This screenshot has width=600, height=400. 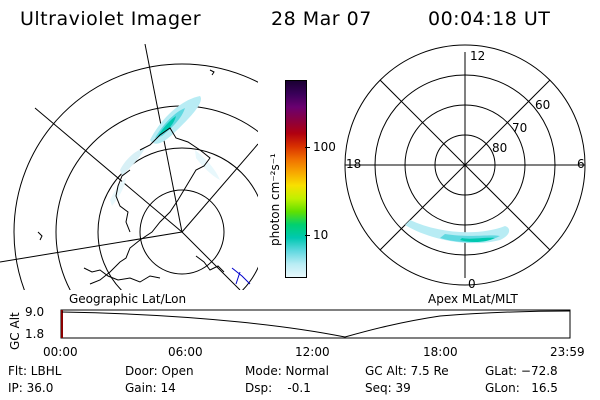 I want to click on status-gain: Gain: 14, so click(x=150, y=388).